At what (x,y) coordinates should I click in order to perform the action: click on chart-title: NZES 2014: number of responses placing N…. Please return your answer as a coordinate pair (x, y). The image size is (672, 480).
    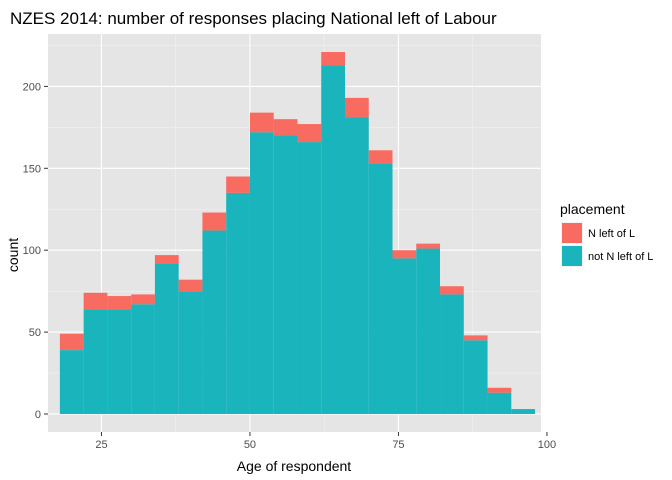
    Looking at the image, I should click on (253, 18).